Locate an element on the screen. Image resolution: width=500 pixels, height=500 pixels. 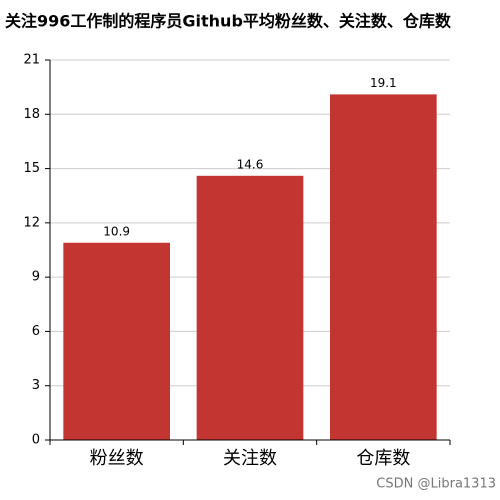
y-tick-label: 3 is located at coordinates (36, 385).